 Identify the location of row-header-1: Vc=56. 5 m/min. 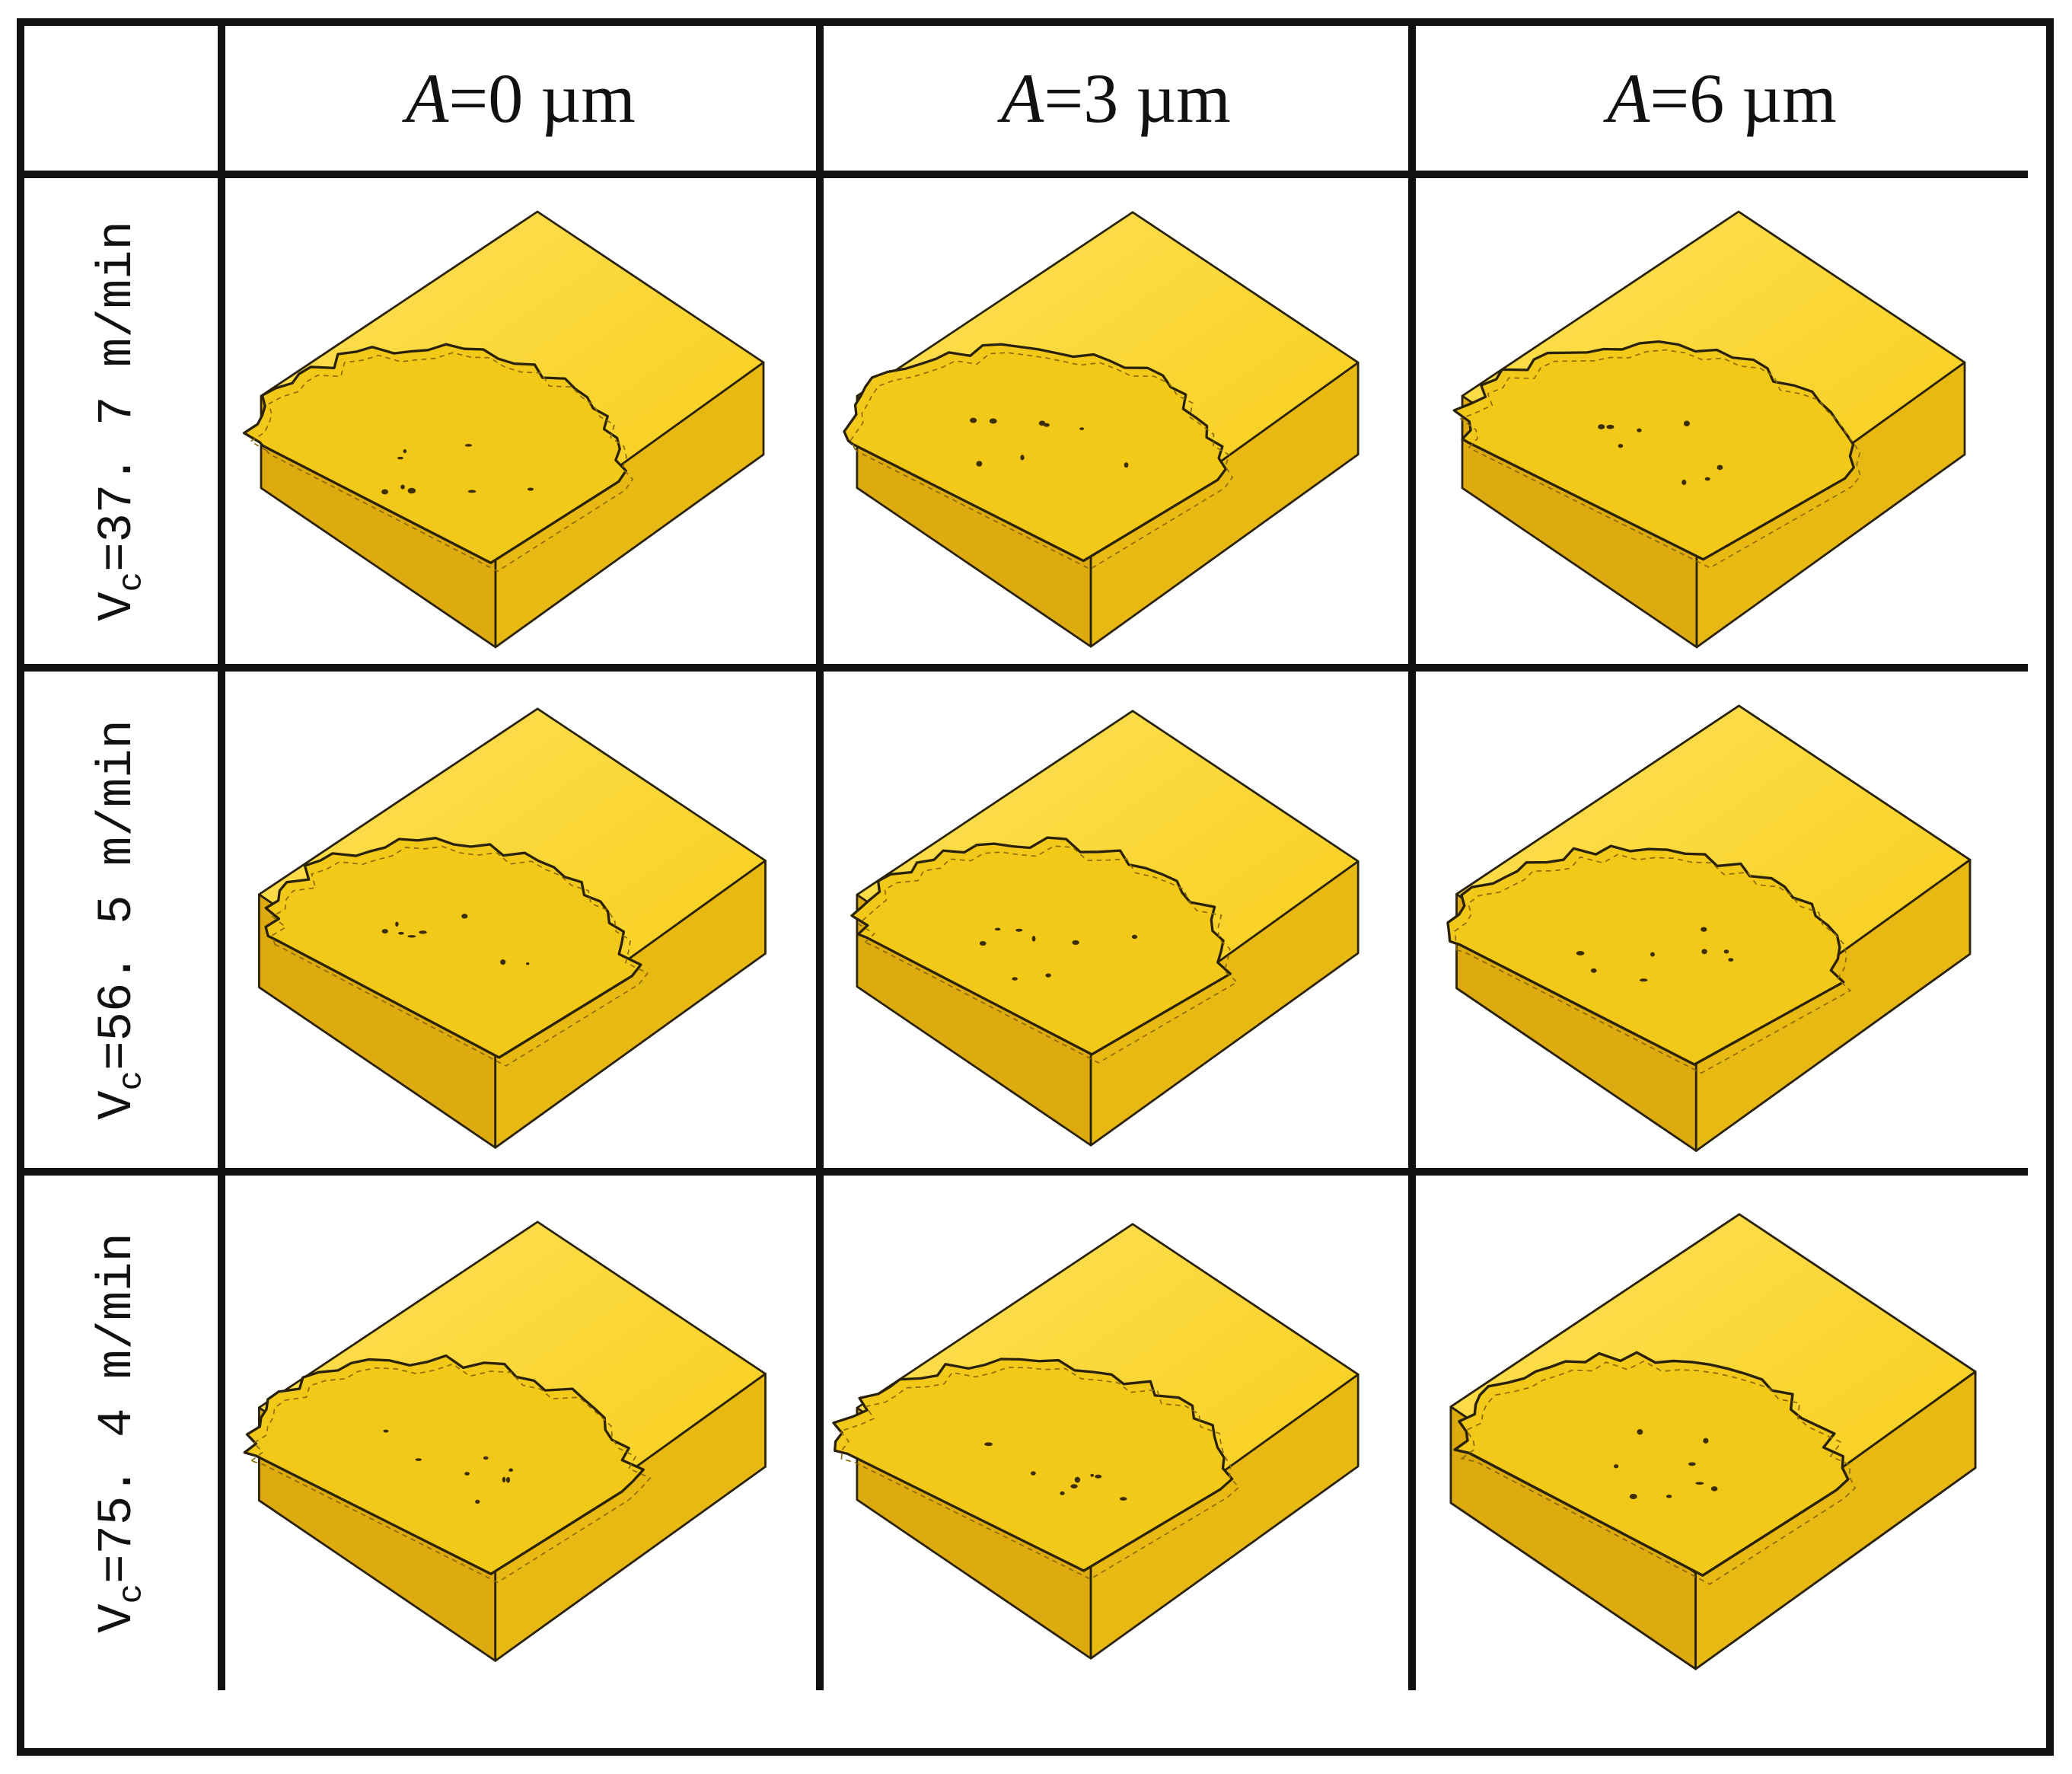
(124, 924).